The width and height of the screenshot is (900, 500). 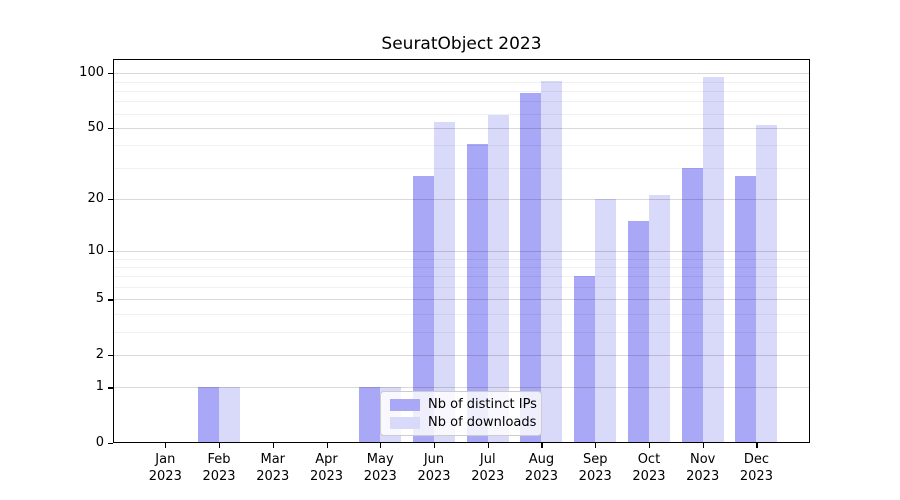 I want to click on y-tick-label: 2, so click(x=99, y=354).